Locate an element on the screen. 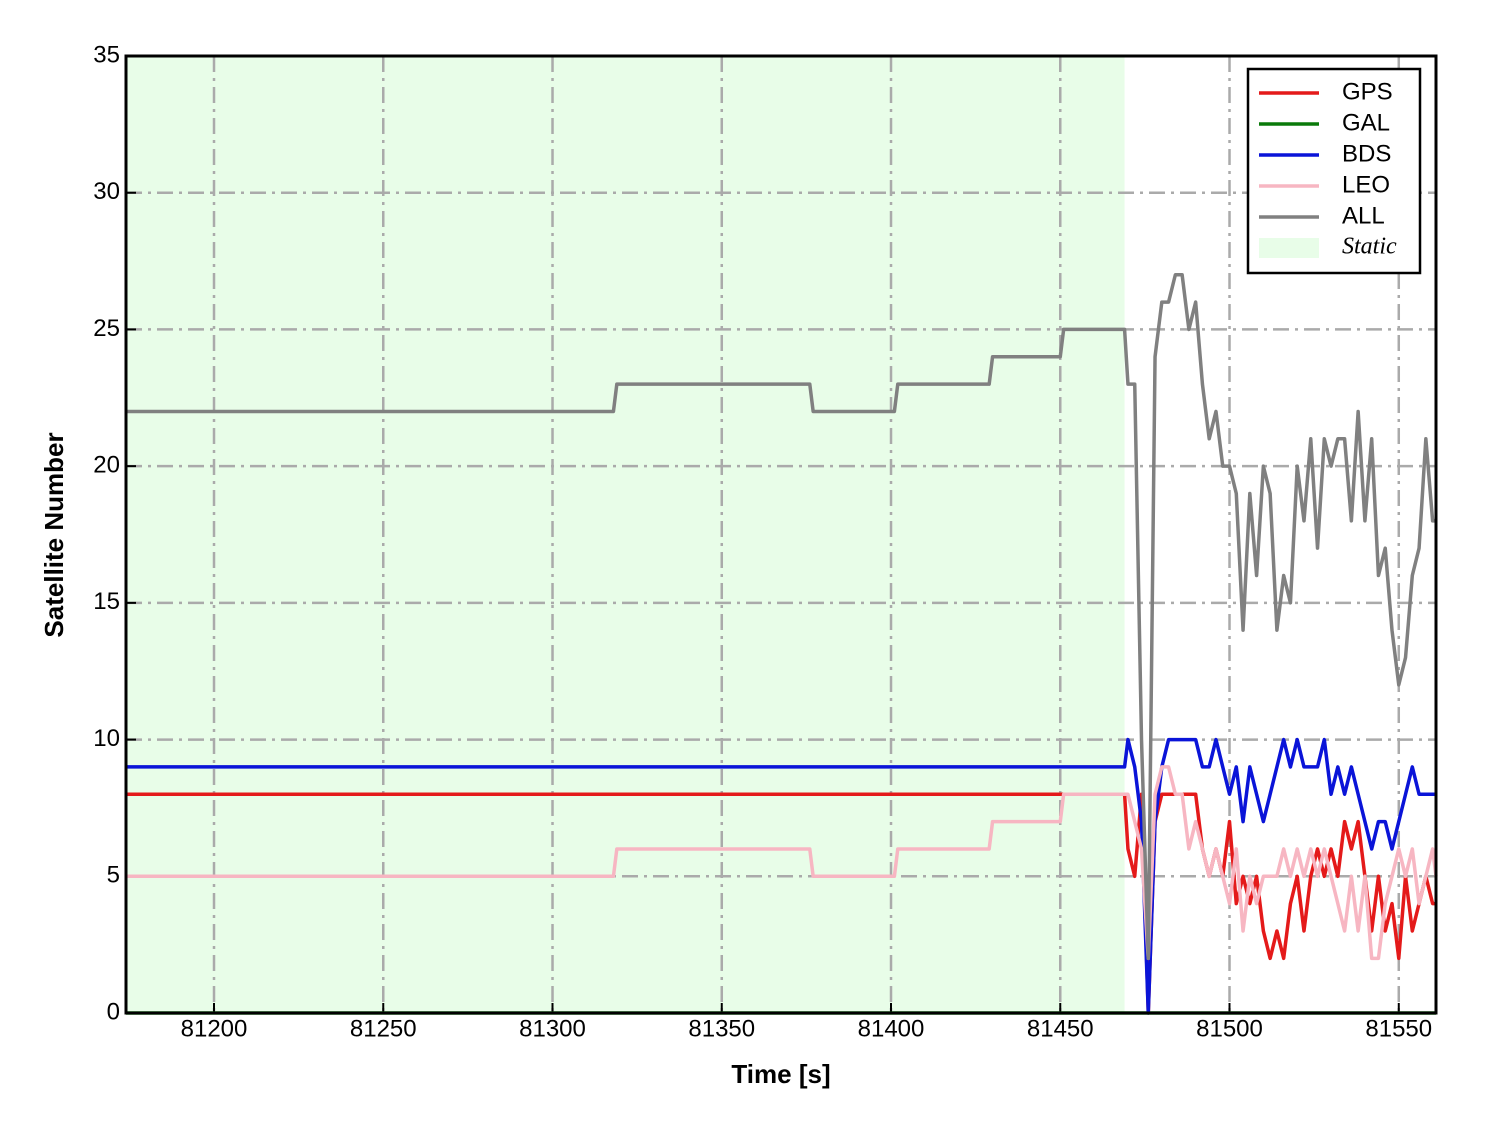  legend-label: Static is located at coordinates (1369, 247).